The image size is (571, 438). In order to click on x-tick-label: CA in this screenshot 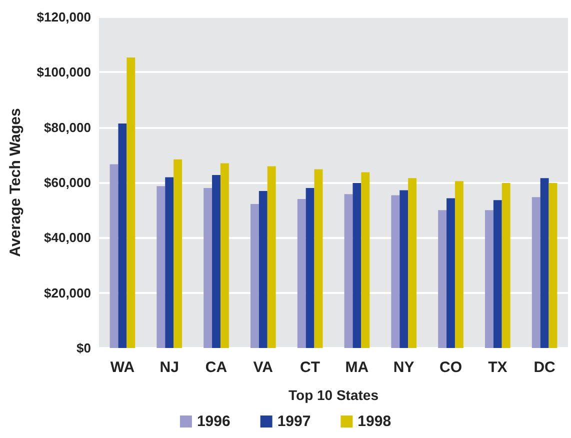, I will do `click(216, 367)`.